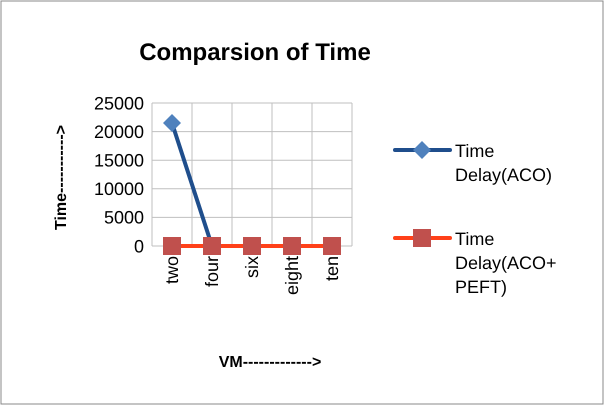  Describe the element at coordinates (119, 103) in the screenshot. I see `y-tick-label: 25000` at that location.